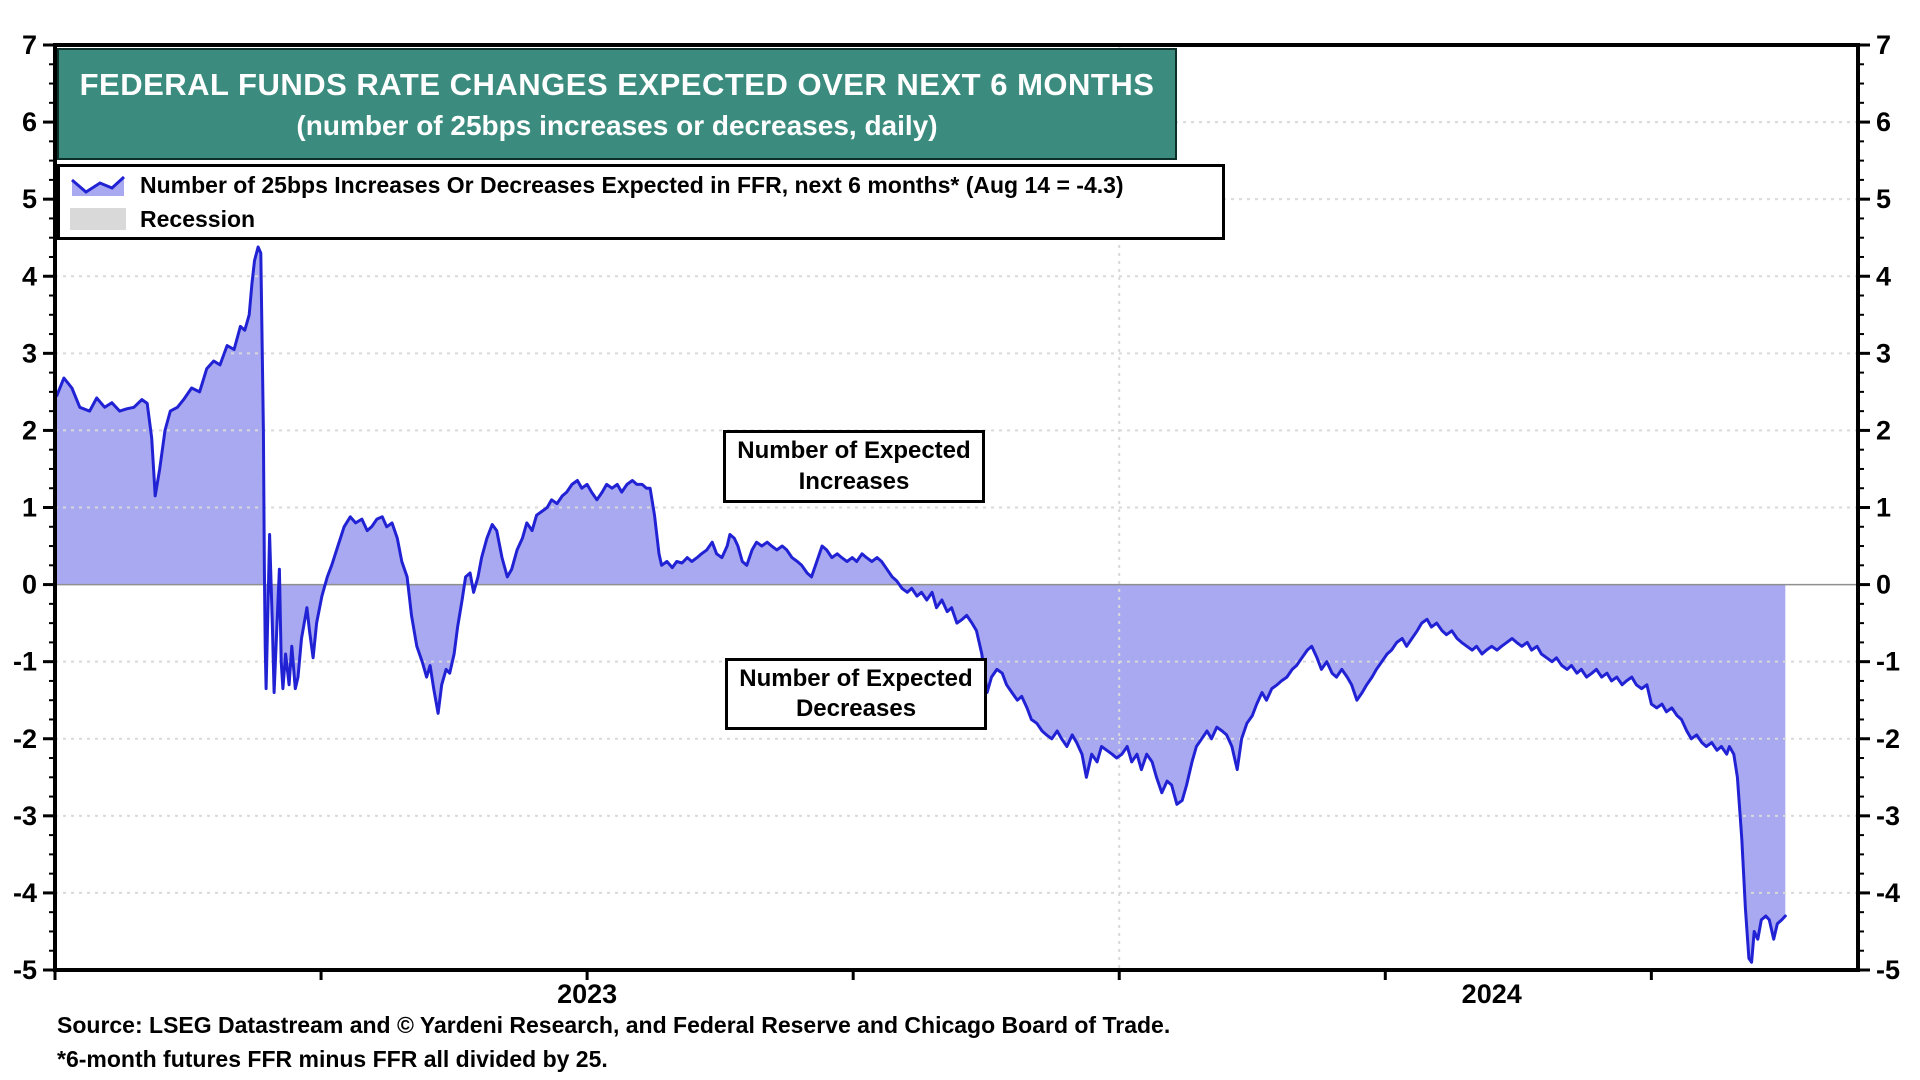 This screenshot has width=1920, height=1080. Describe the element at coordinates (1883, 276) in the screenshot. I see `y-axis-label-right: 4` at that location.